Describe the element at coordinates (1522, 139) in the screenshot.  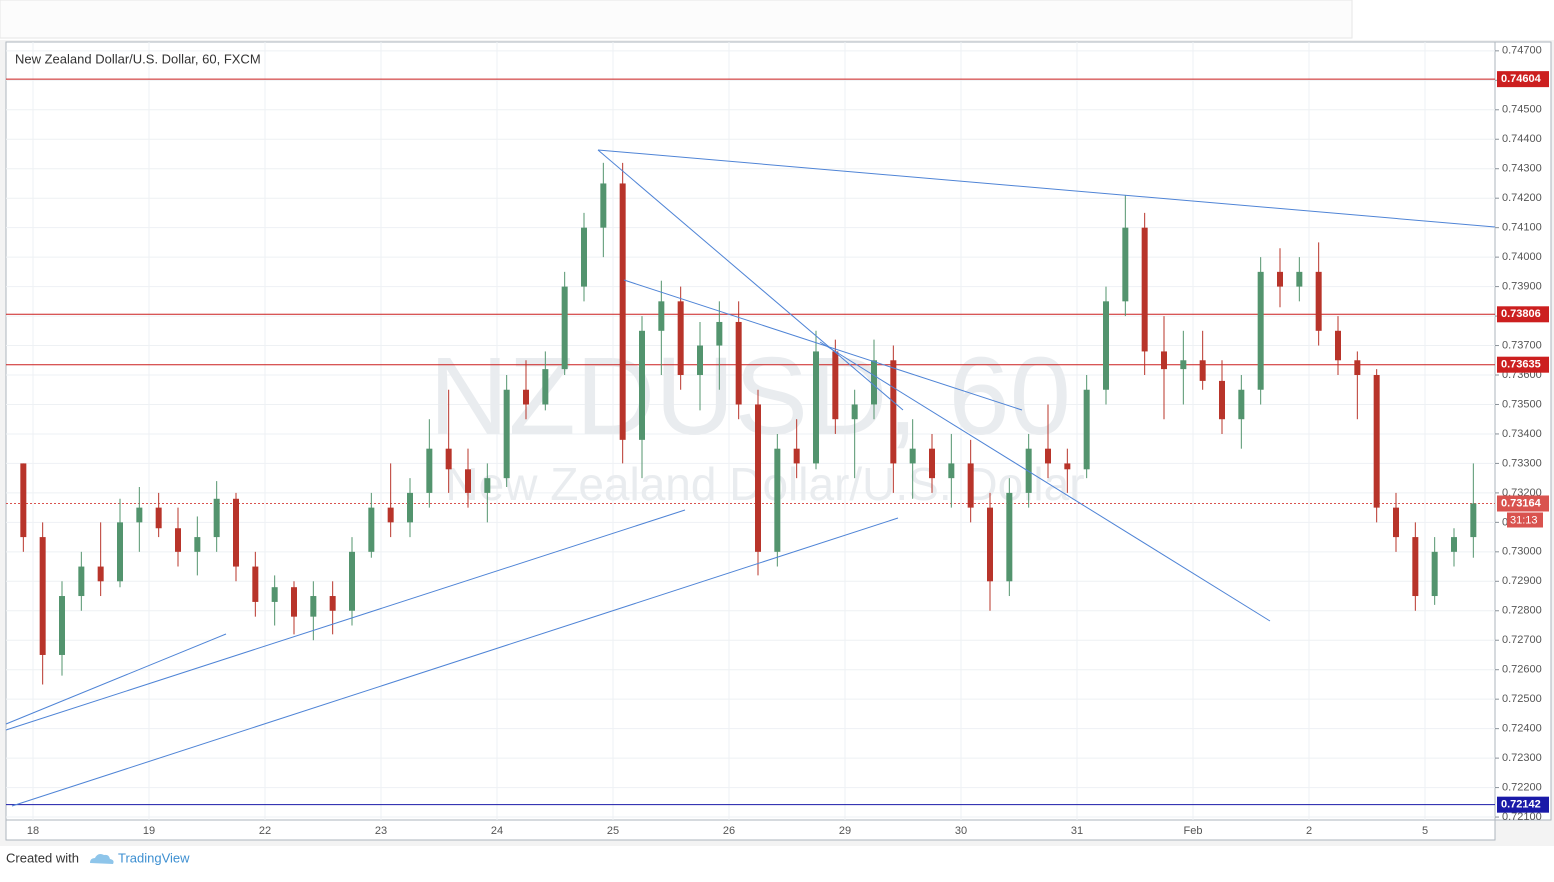
I see `y-tick-label: 0.74400` at that location.